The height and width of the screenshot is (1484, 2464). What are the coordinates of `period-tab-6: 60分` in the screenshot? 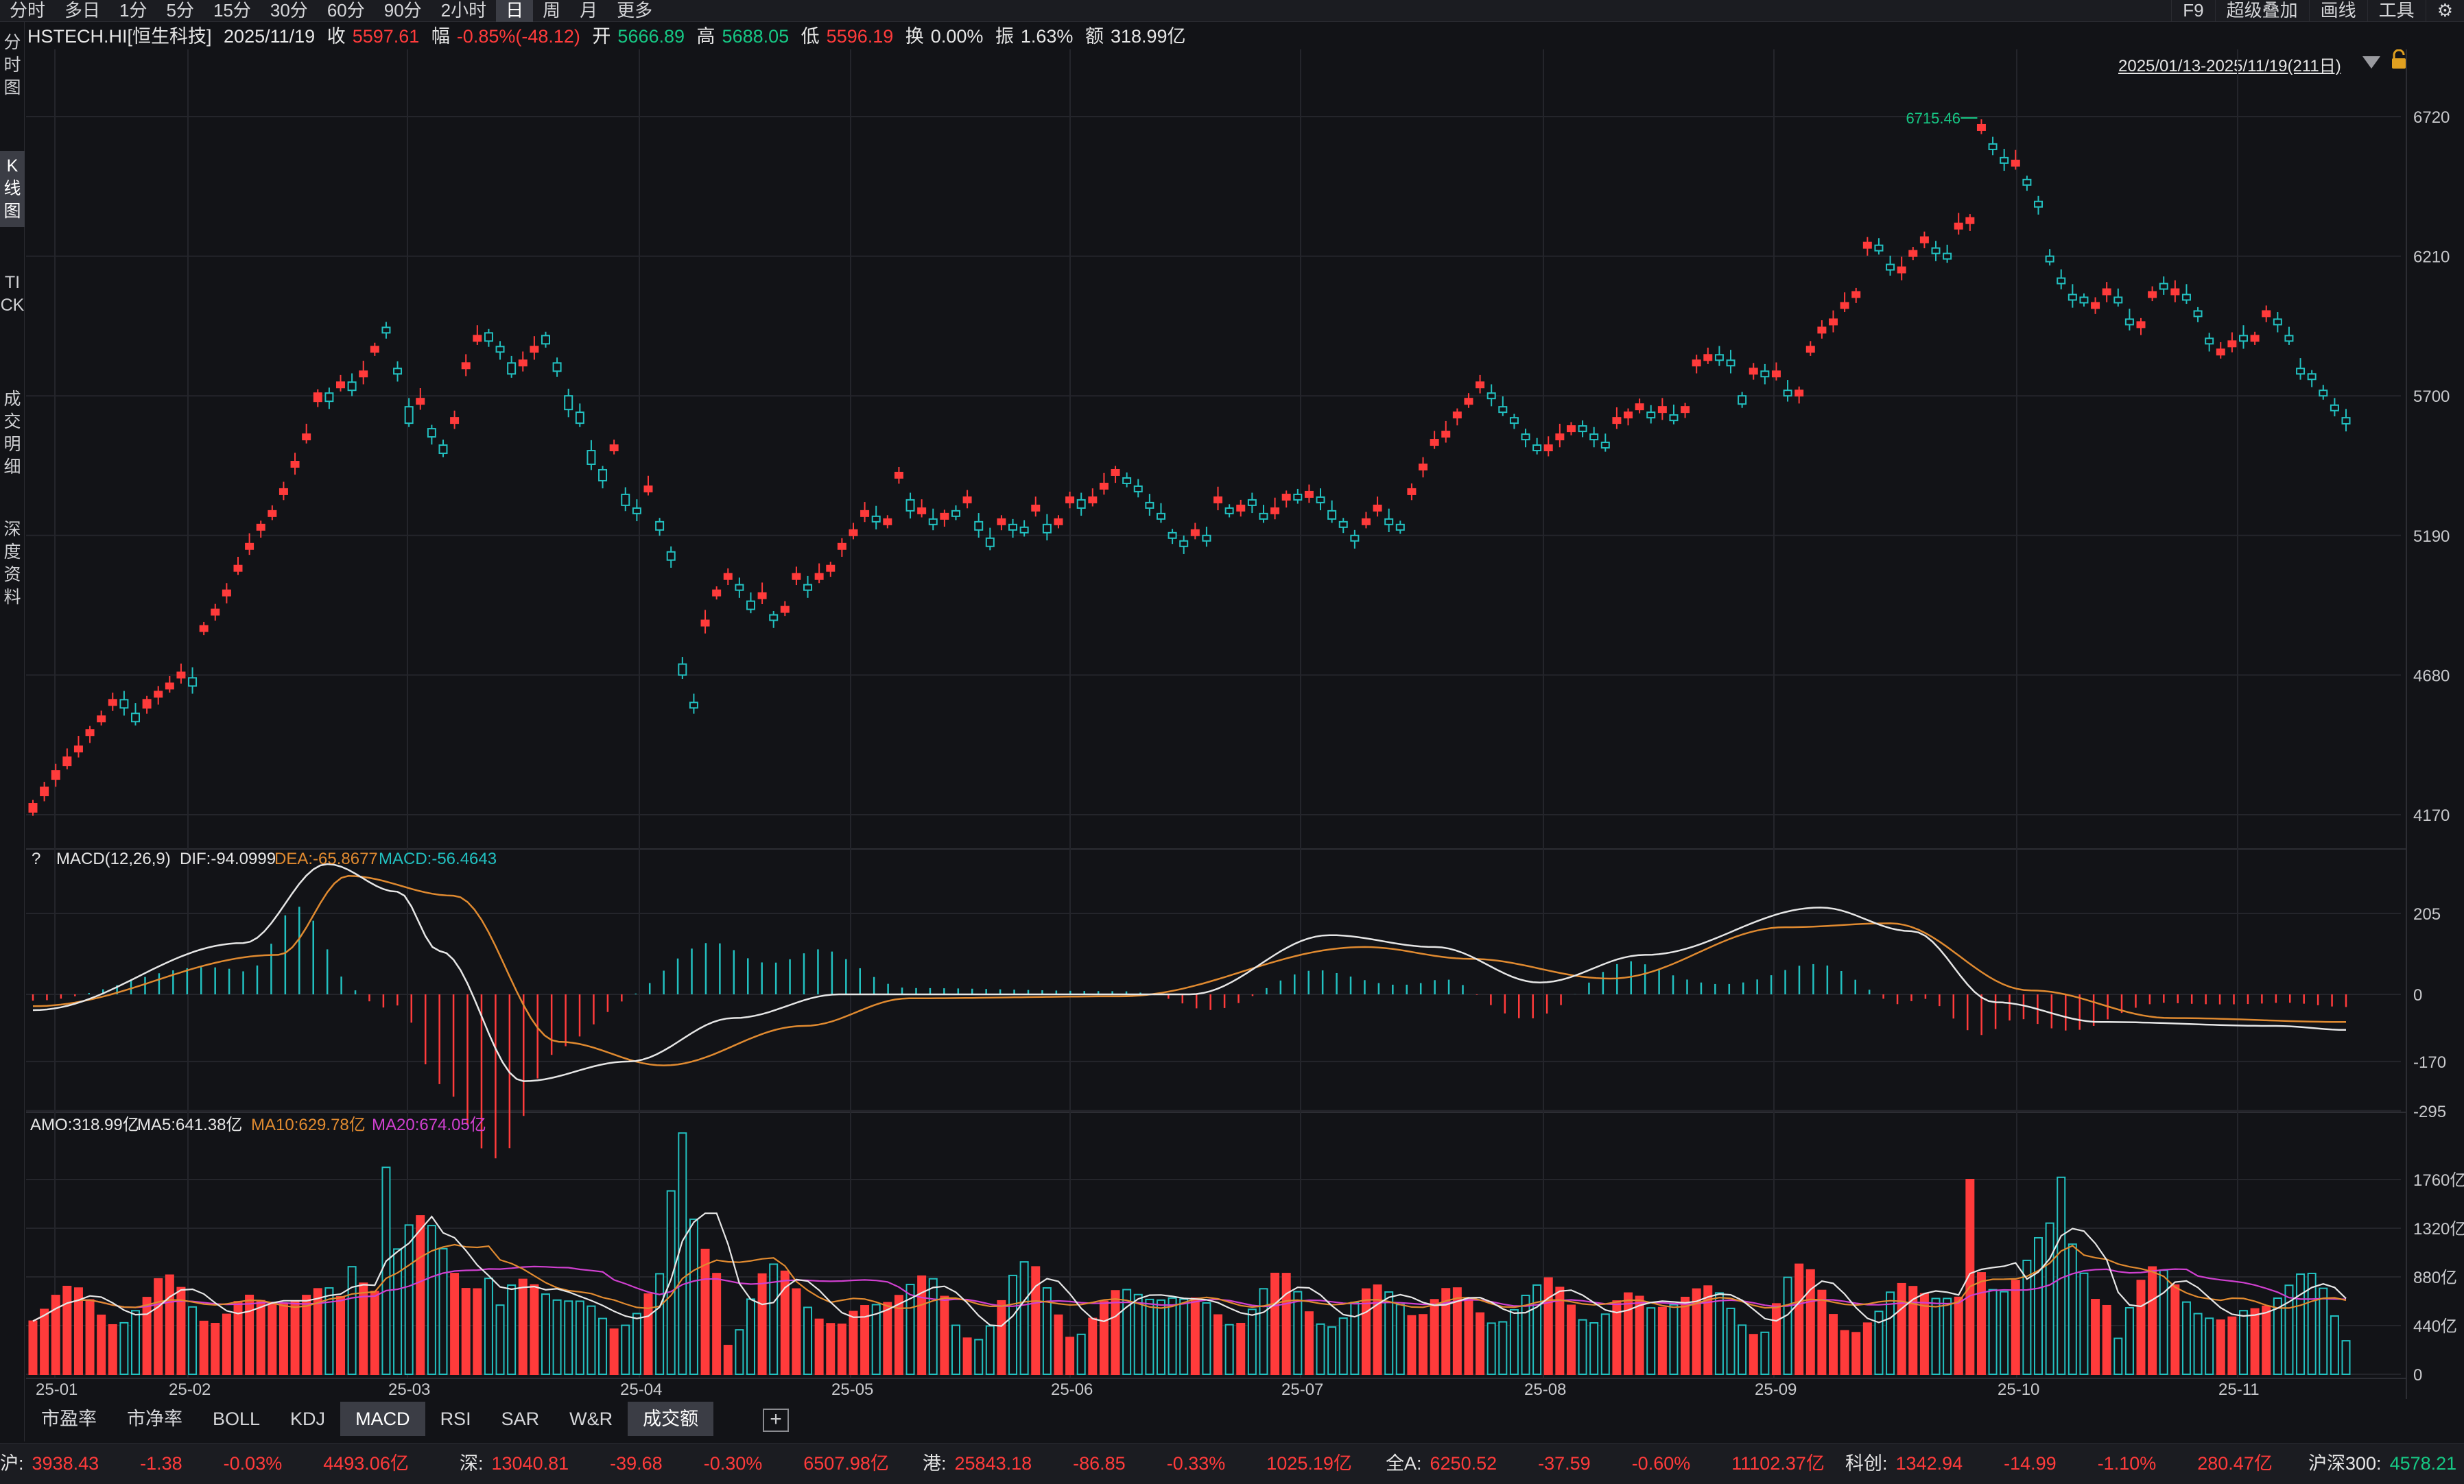 It's located at (346, 10).